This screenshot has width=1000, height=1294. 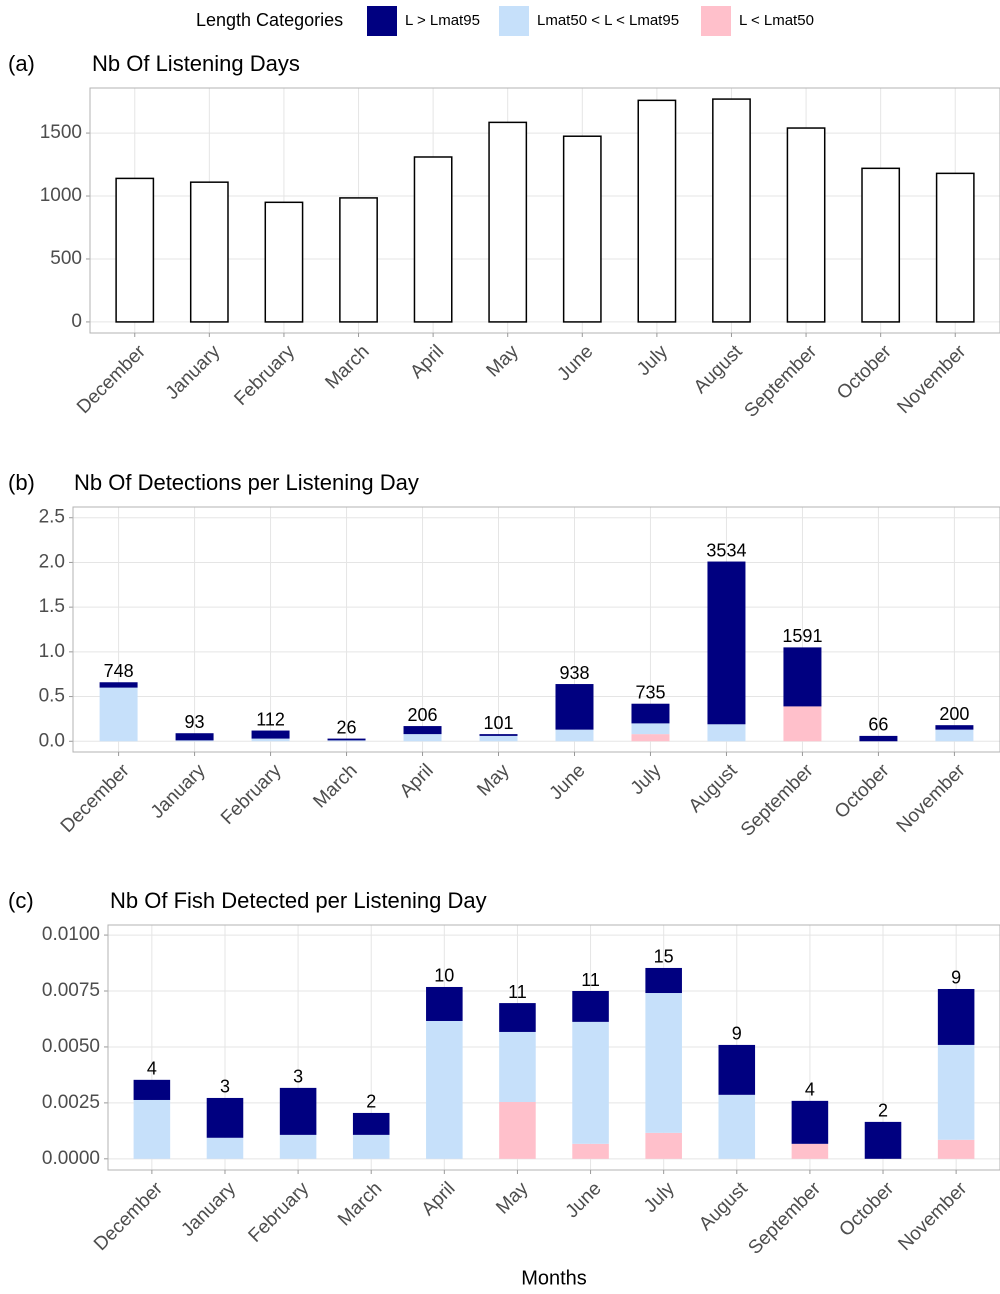 I want to click on y-tick-label: 0.0025, so click(x=71, y=1102).